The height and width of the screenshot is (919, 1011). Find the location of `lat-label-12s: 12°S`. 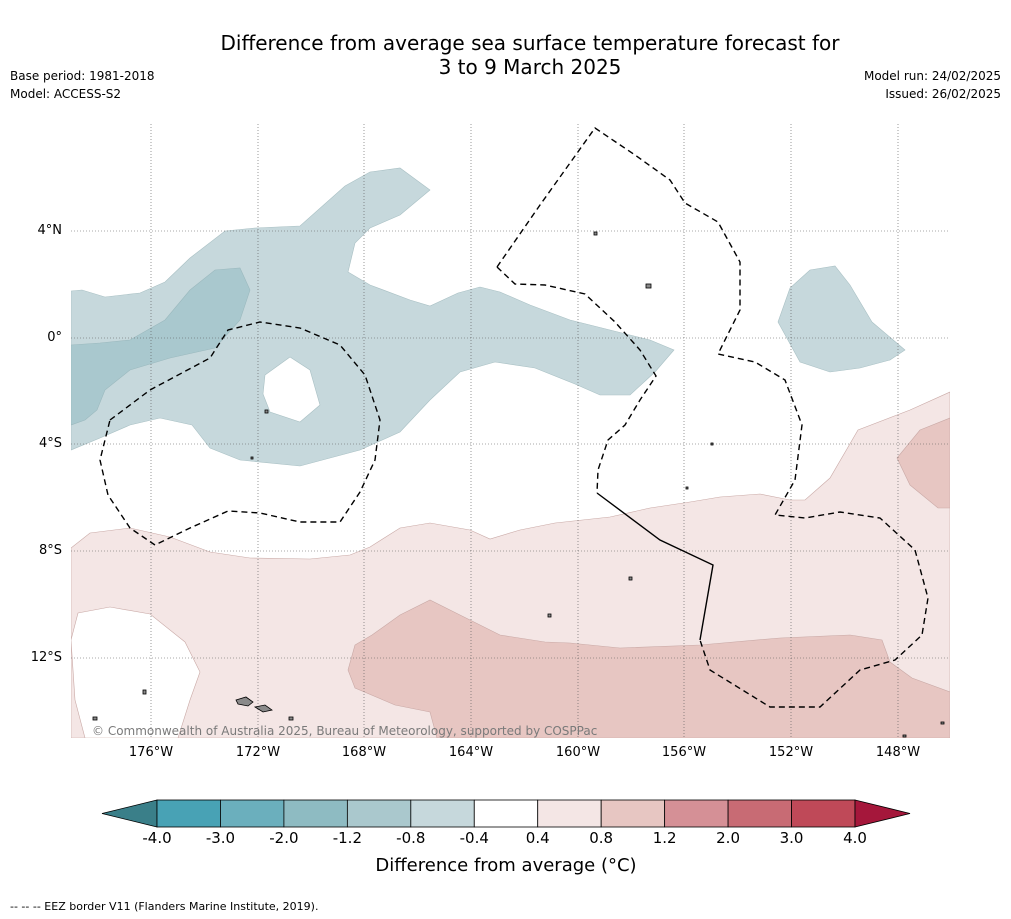

lat-label-12s: 12°S is located at coordinates (46, 657).